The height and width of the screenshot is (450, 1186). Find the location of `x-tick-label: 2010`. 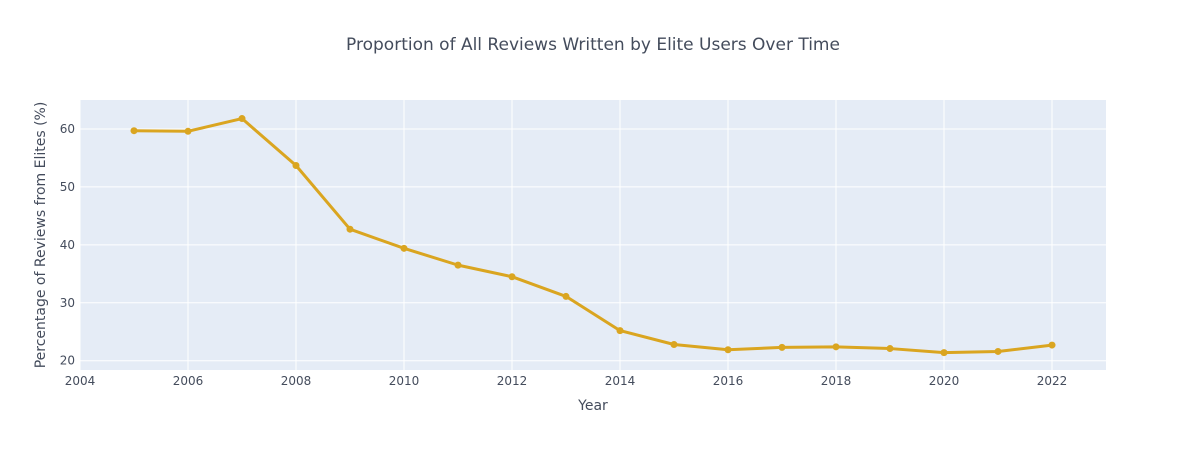

x-tick-label: 2010 is located at coordinates (404, 381).